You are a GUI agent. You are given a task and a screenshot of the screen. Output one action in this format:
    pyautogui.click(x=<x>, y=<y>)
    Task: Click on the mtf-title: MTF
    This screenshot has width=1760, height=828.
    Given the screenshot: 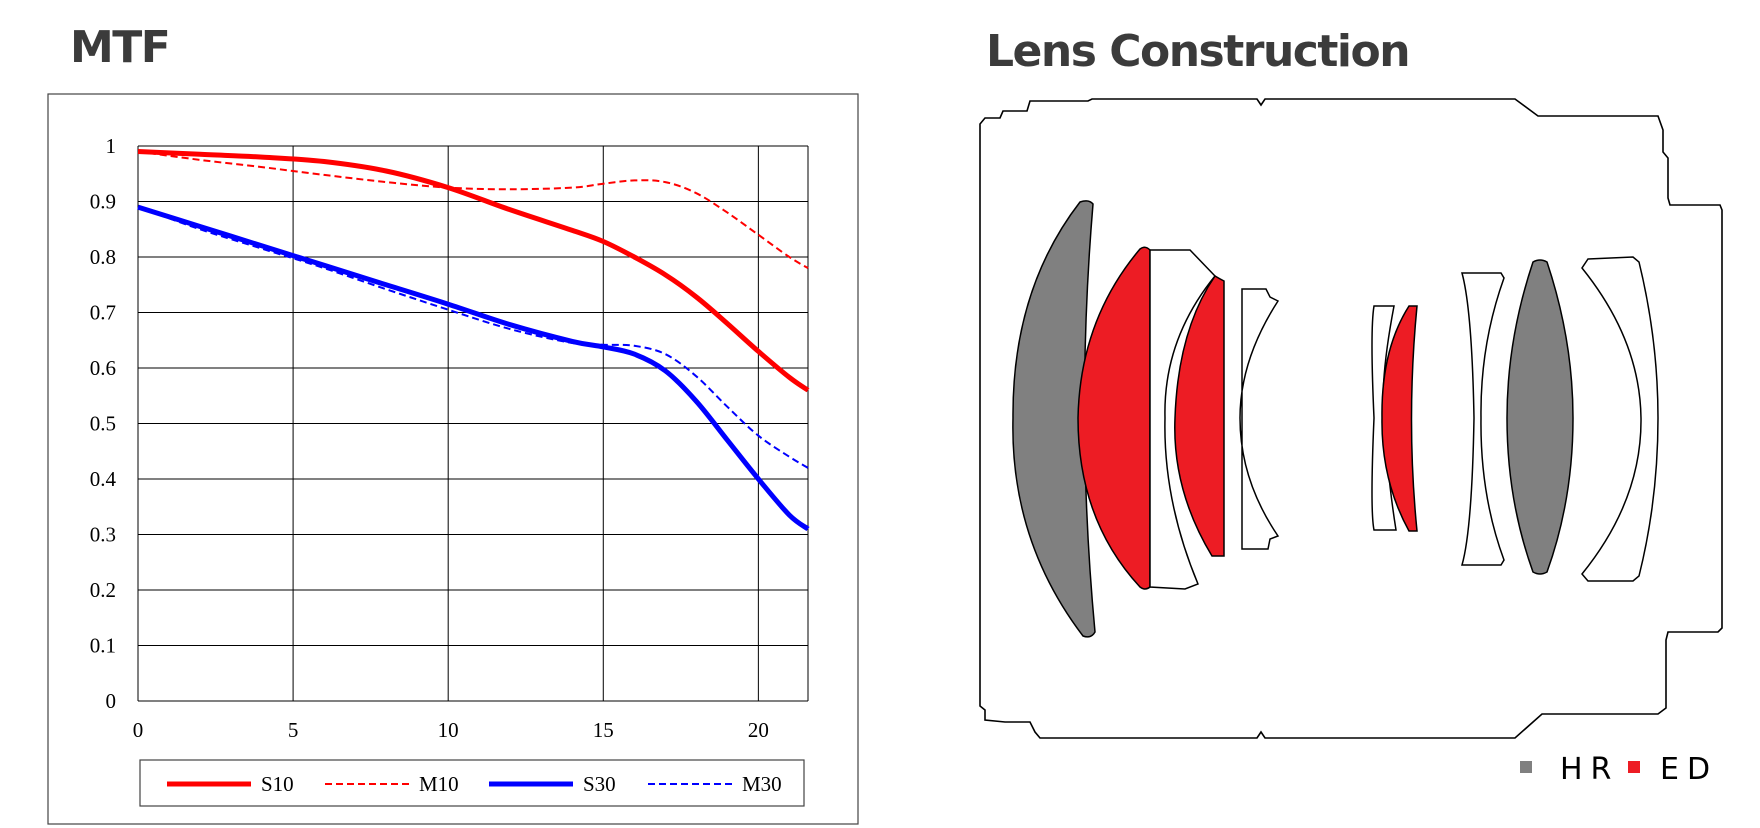 What is the action you would take?
    pyautogui.click(x=120, y=47)
    